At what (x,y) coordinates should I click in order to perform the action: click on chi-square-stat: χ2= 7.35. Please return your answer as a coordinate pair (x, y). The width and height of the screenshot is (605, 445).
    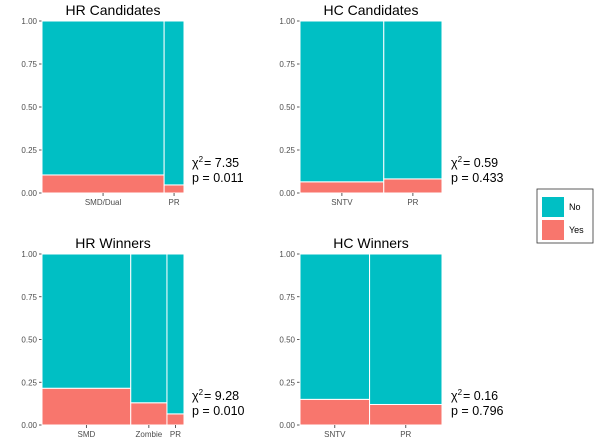
    Looking at the image, I should click on (215, 162).